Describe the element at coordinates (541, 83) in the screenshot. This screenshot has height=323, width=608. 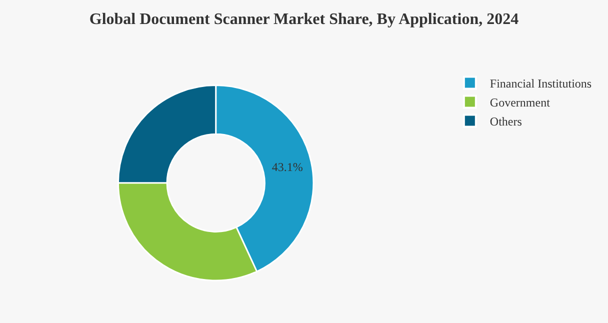
I see `legend-label: Financial Institutions` at that location.